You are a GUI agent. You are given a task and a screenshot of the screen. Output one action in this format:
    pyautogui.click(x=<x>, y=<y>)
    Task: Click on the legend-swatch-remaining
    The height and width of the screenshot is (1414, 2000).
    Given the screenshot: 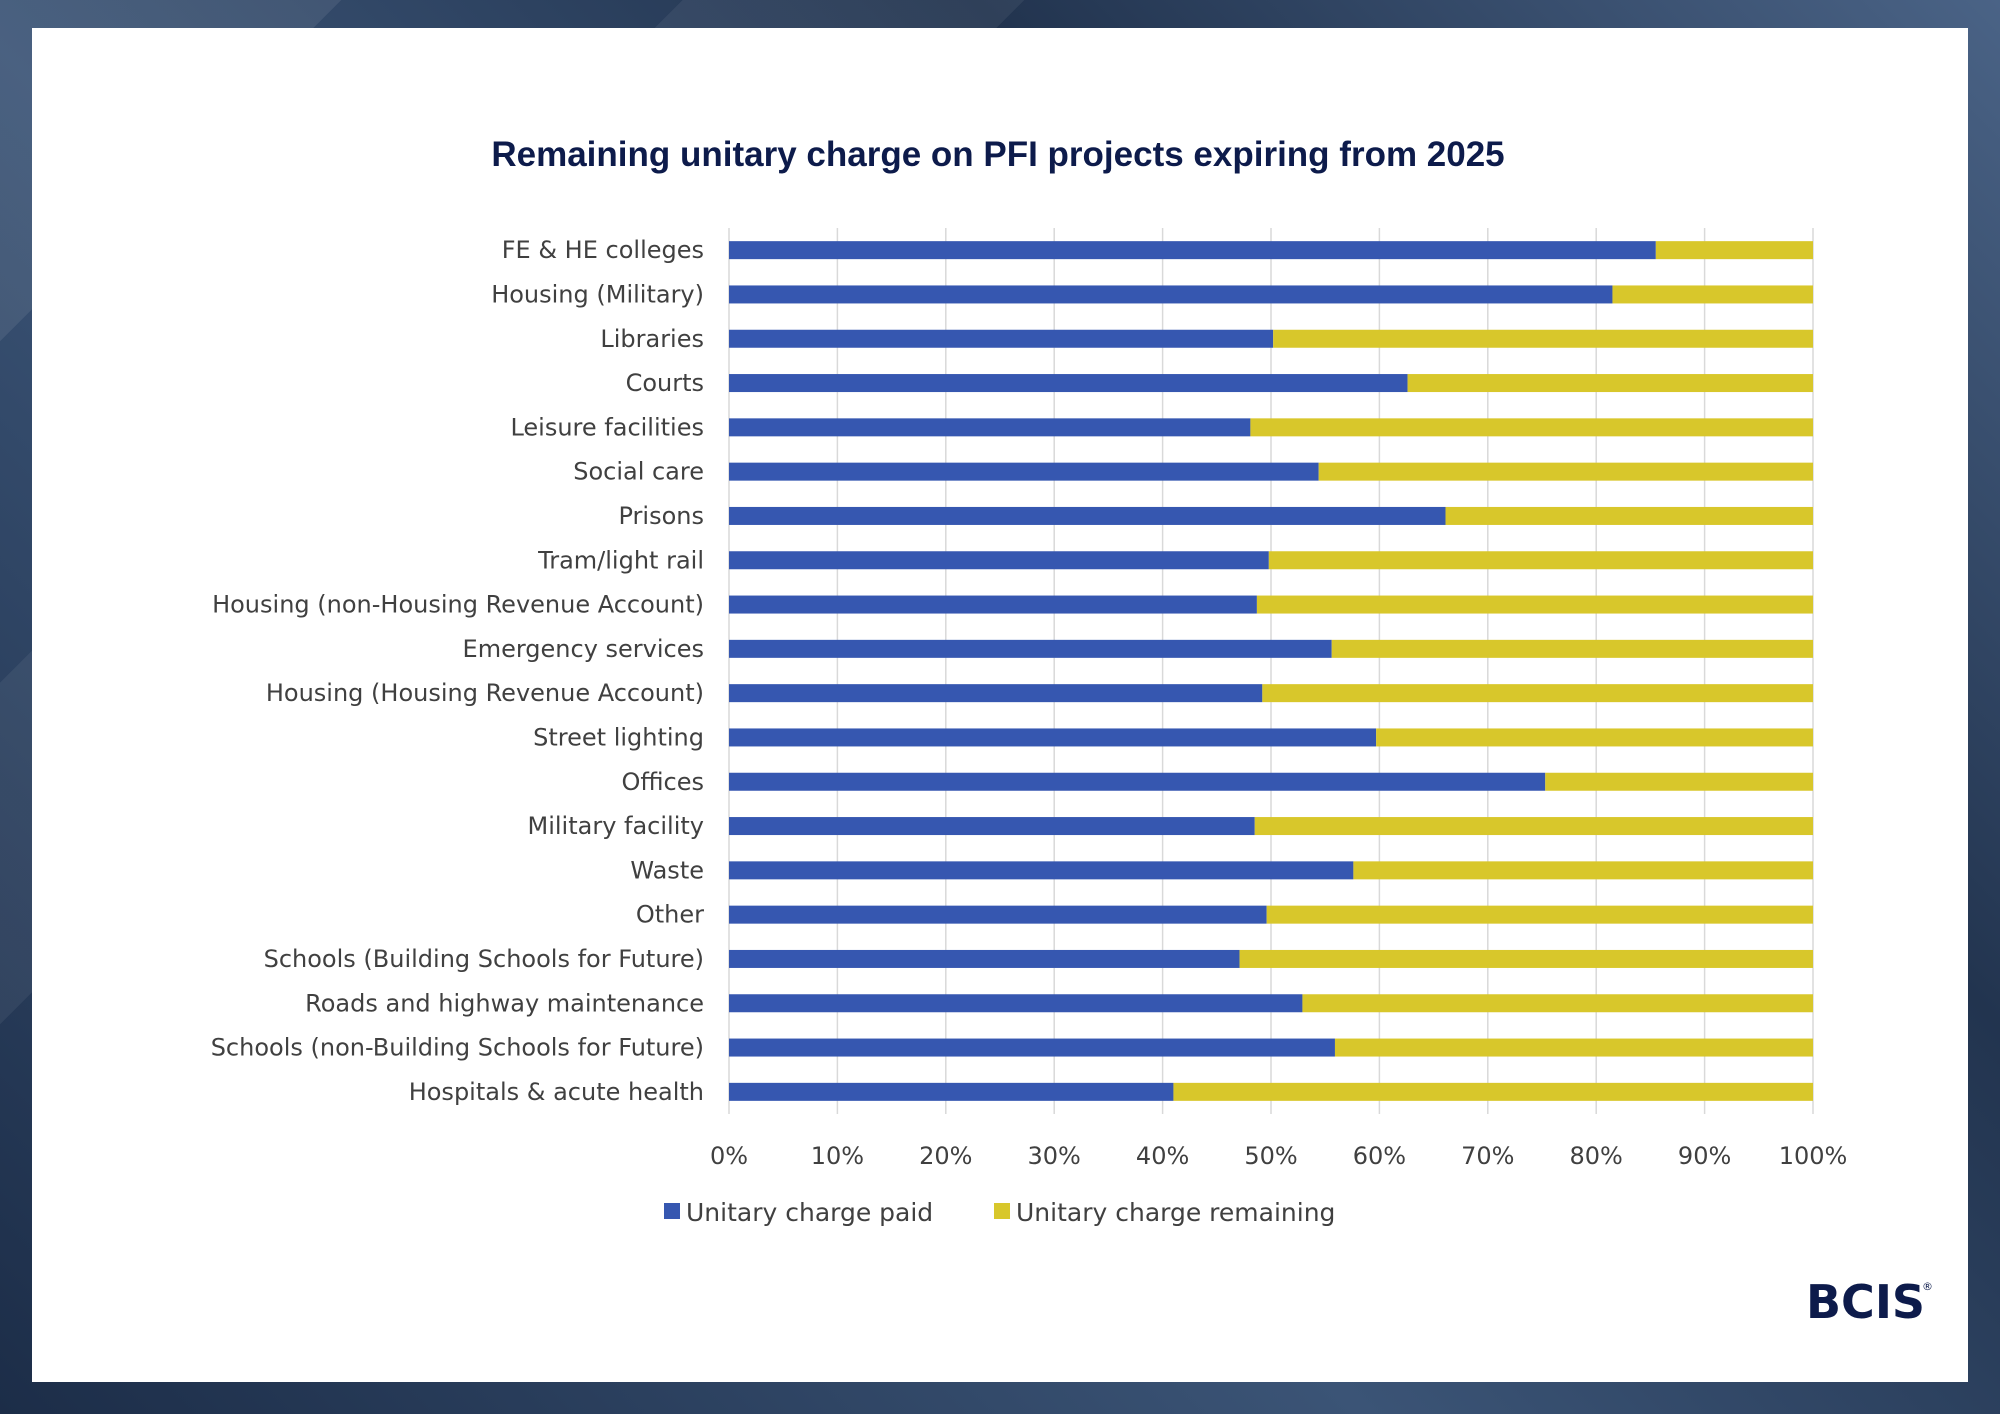 What is the action you would take?
    pyautogui.click(x=1002, y=1211)
    